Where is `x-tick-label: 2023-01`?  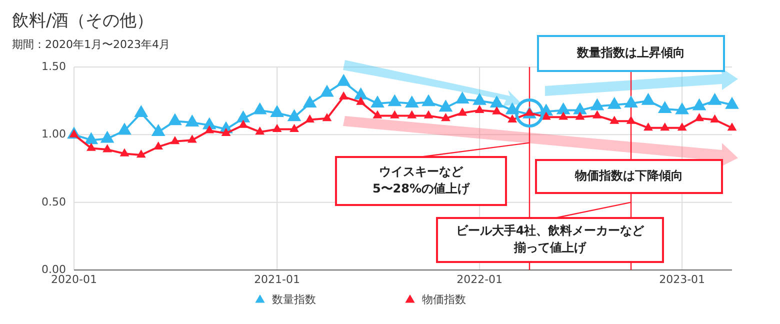
x-tick-label: 2023-01 is located at coordinates (682, 279).